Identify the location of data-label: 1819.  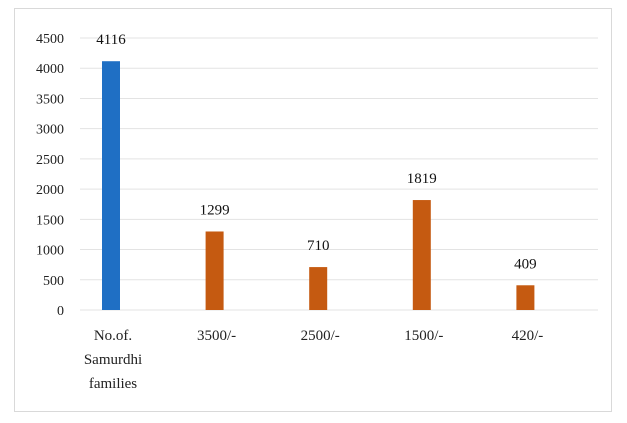
(422, 179).